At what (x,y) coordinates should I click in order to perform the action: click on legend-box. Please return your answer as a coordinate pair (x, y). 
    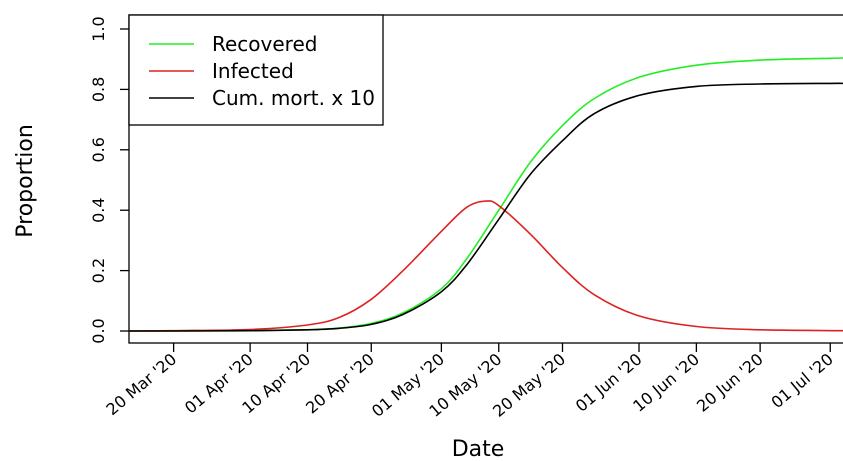
    Looking at the image, I should click on (256, 70).